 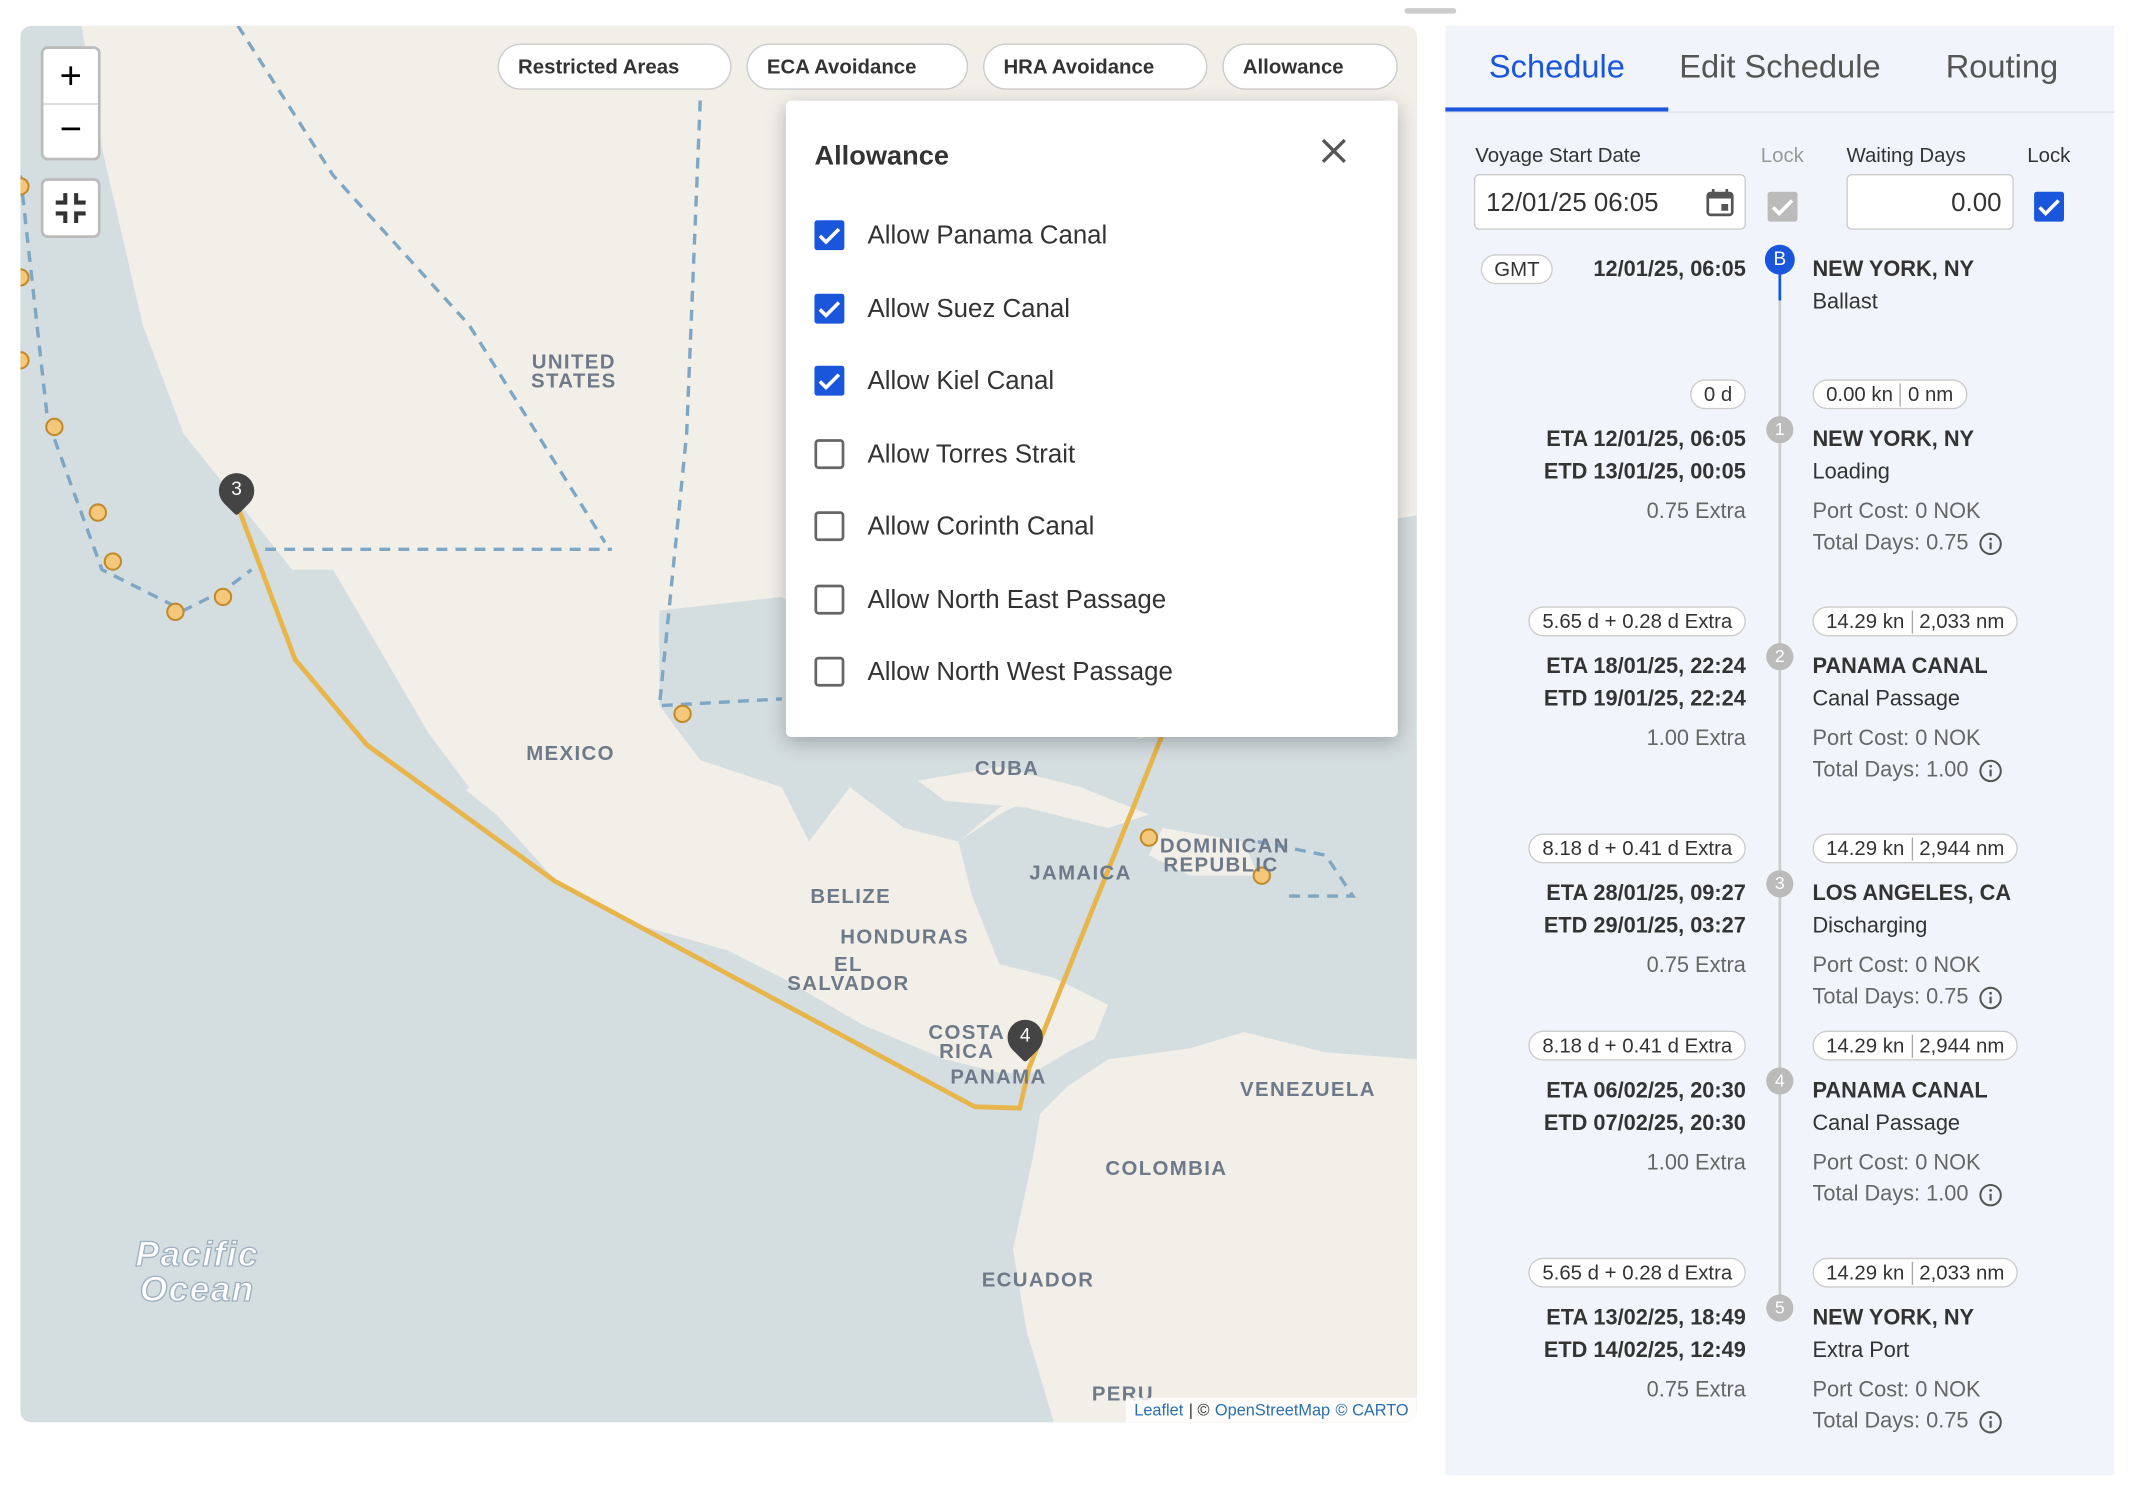 What do you see at coordinates (1646, 667) in the screenshot?
I see `eta: ETA 18/01/25, 22:24` at bounding box center [1646, 667].